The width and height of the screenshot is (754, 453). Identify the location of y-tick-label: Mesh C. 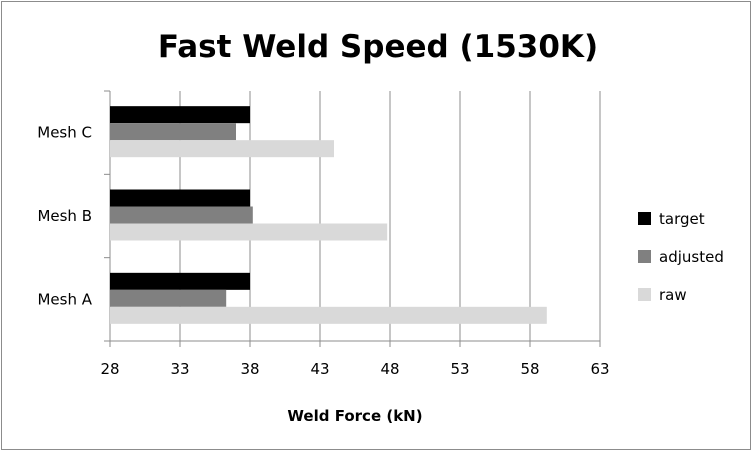
(64, 133).